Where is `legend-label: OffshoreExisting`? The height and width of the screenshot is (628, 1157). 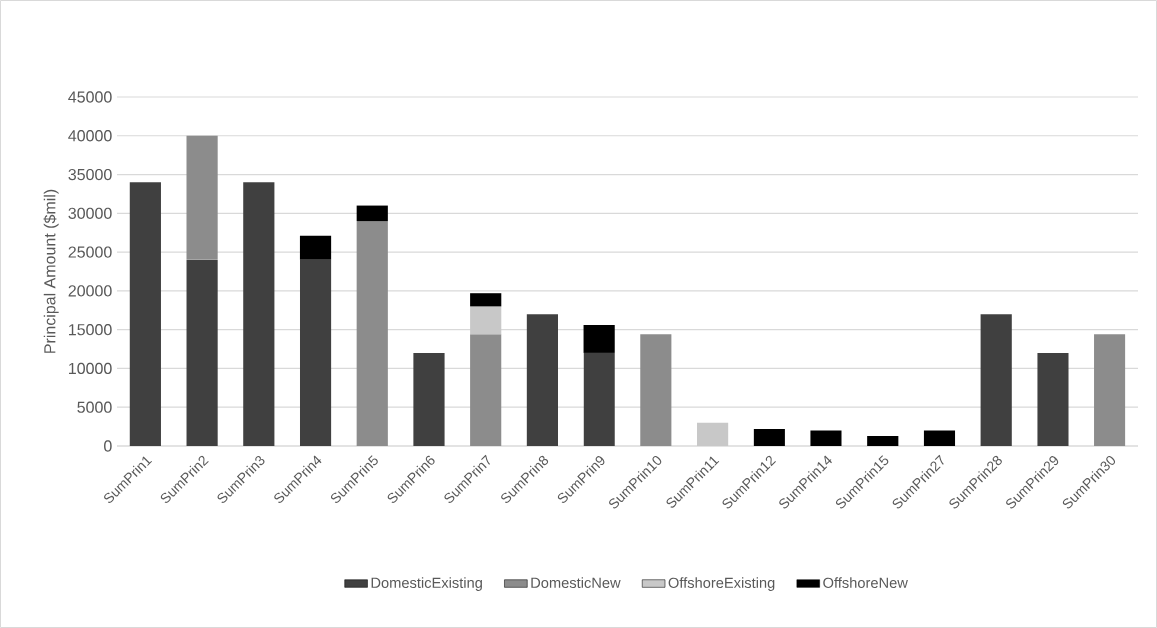
legend-label: OffshoreExisting is located at coordinates (721, 584).